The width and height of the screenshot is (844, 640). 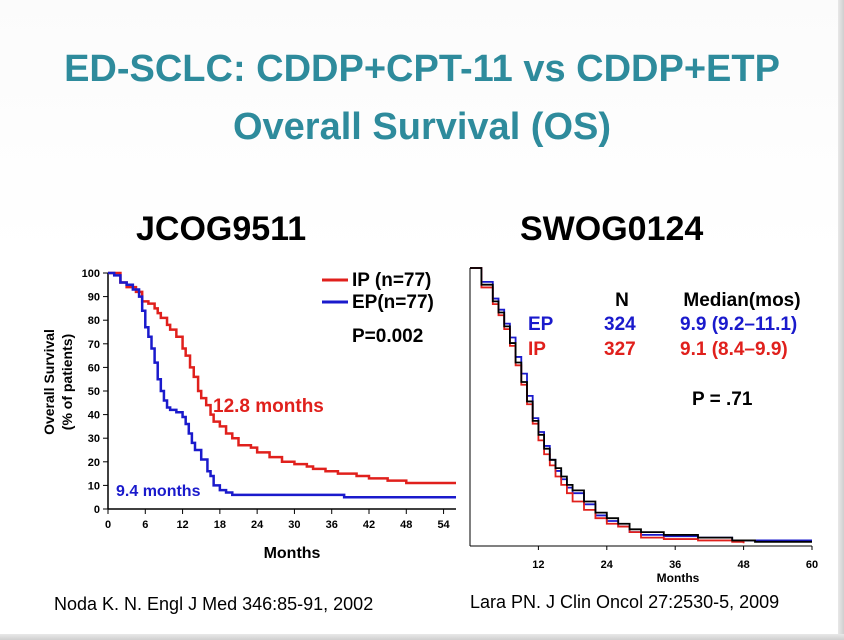 What do you see at coordinates (214, 604) in the screenshot?
I see `left-citation: Noda K. N. Engl J Med 346:85-91, 2002` at bounding box center [214, 604].